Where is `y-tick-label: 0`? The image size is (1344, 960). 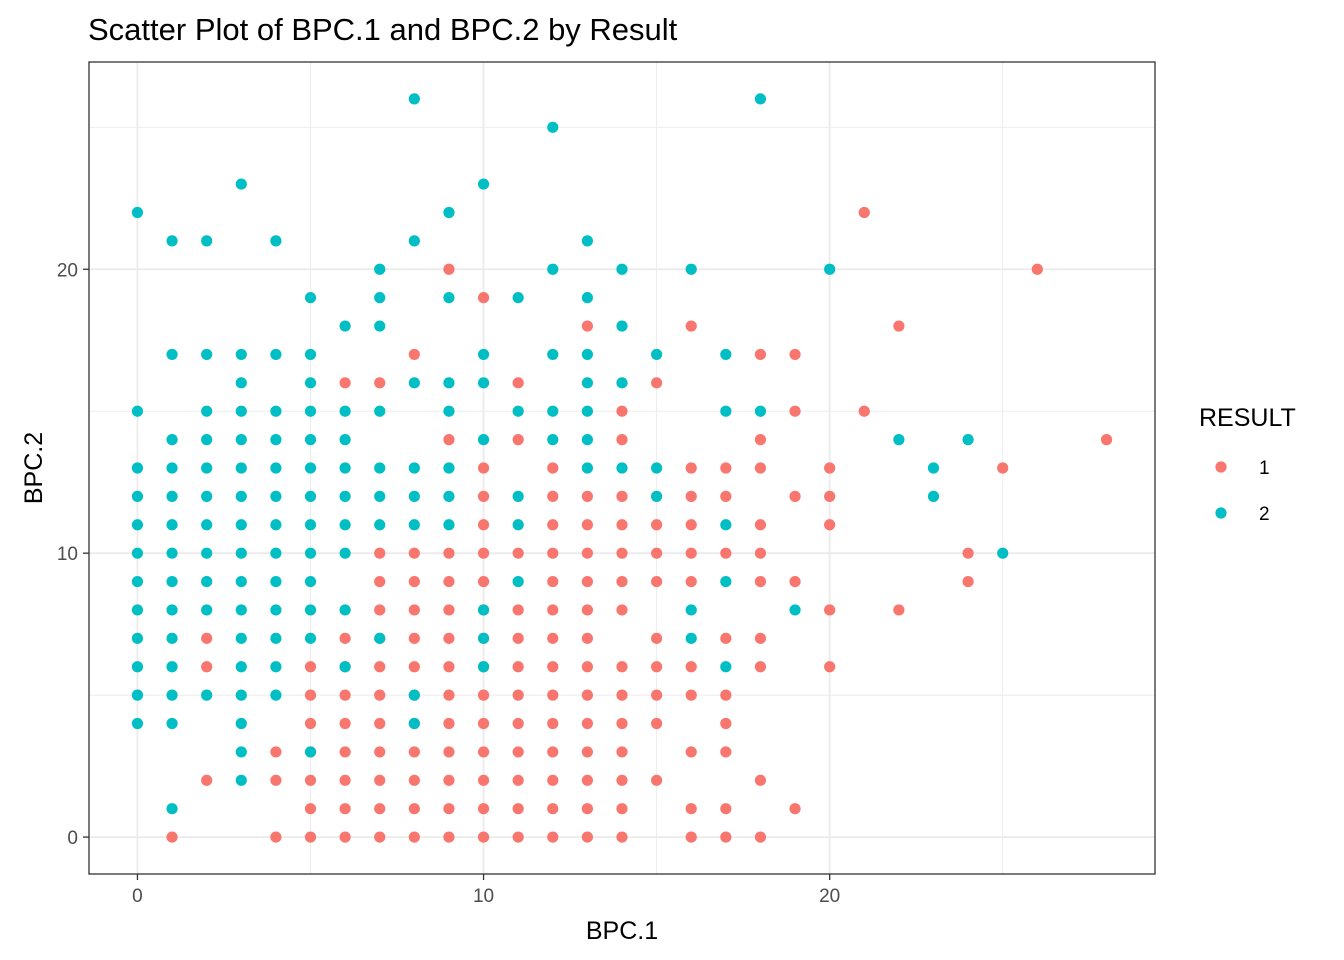
y-tick-label: 0 is located at coordinates (72, 838).